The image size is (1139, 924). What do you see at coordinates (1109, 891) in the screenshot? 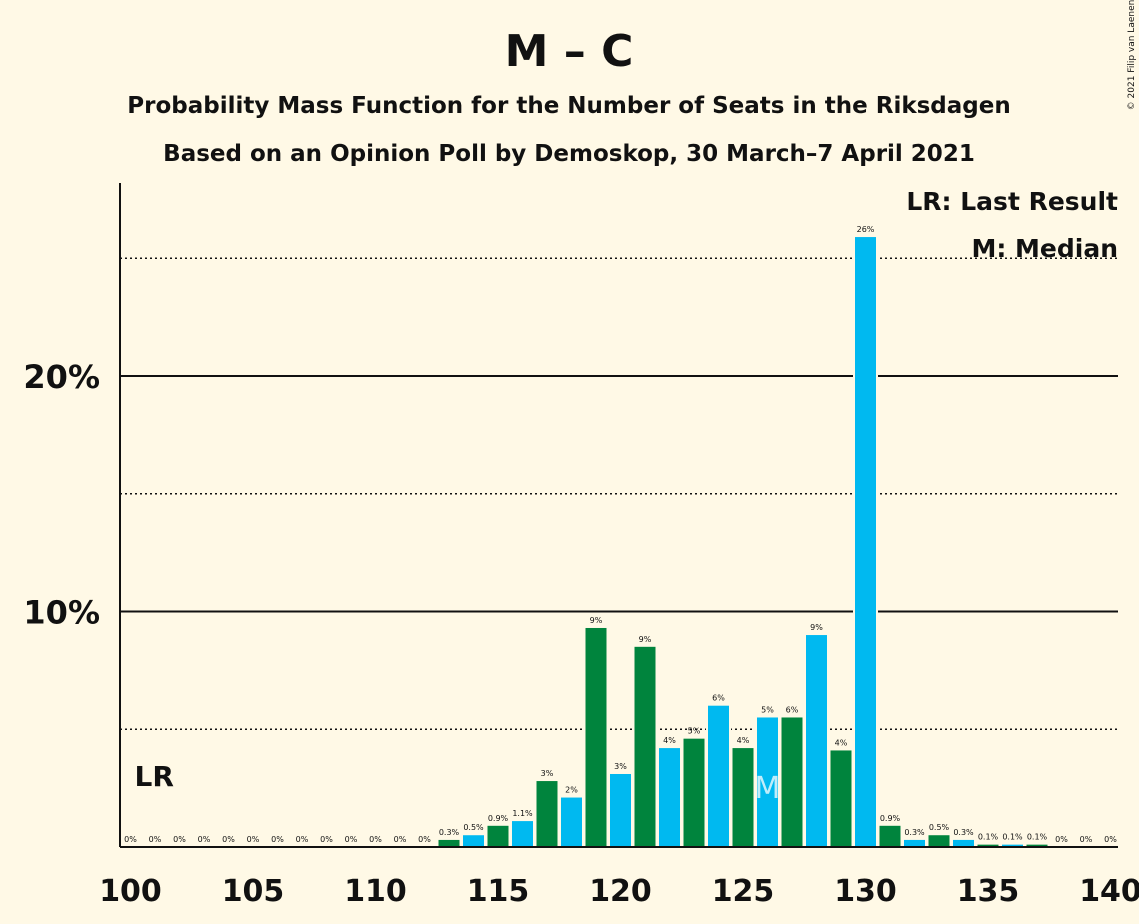
I see `x-tick-label-140: 140` at bounding box center [1109, 891].